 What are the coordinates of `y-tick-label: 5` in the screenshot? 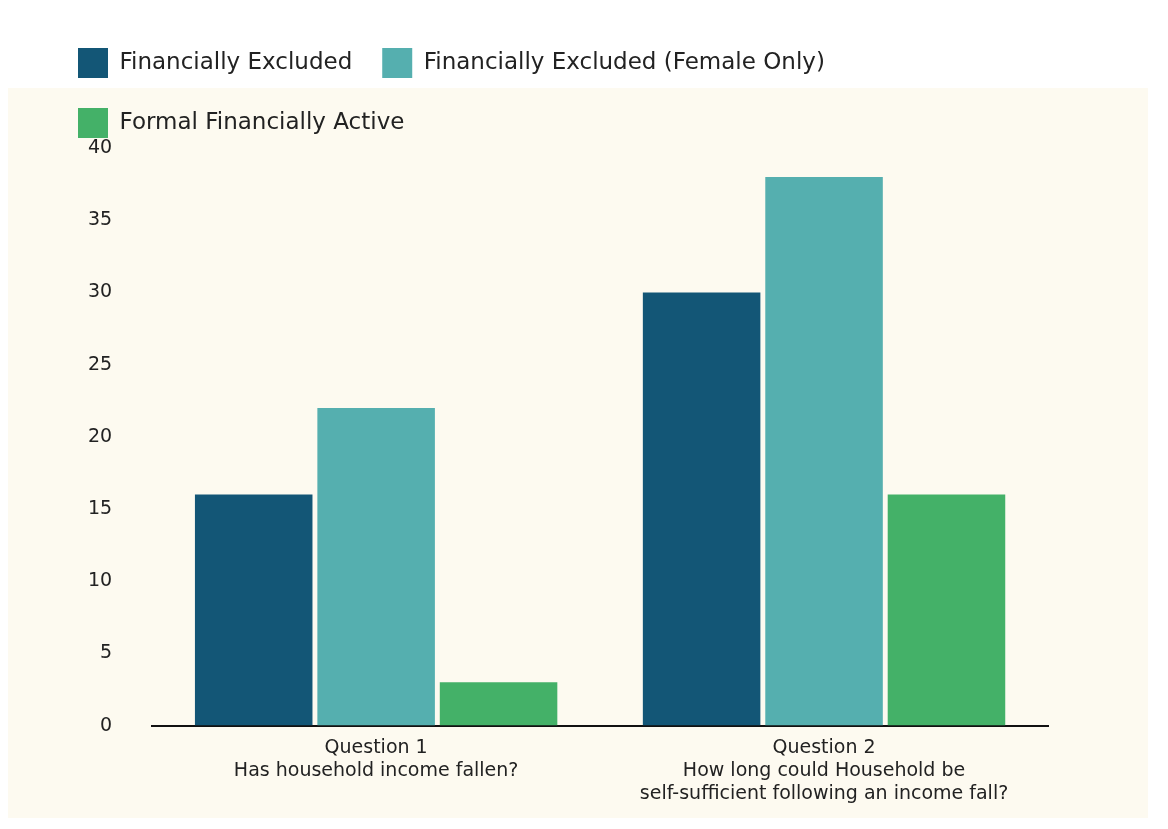 It's located at (106, 651).